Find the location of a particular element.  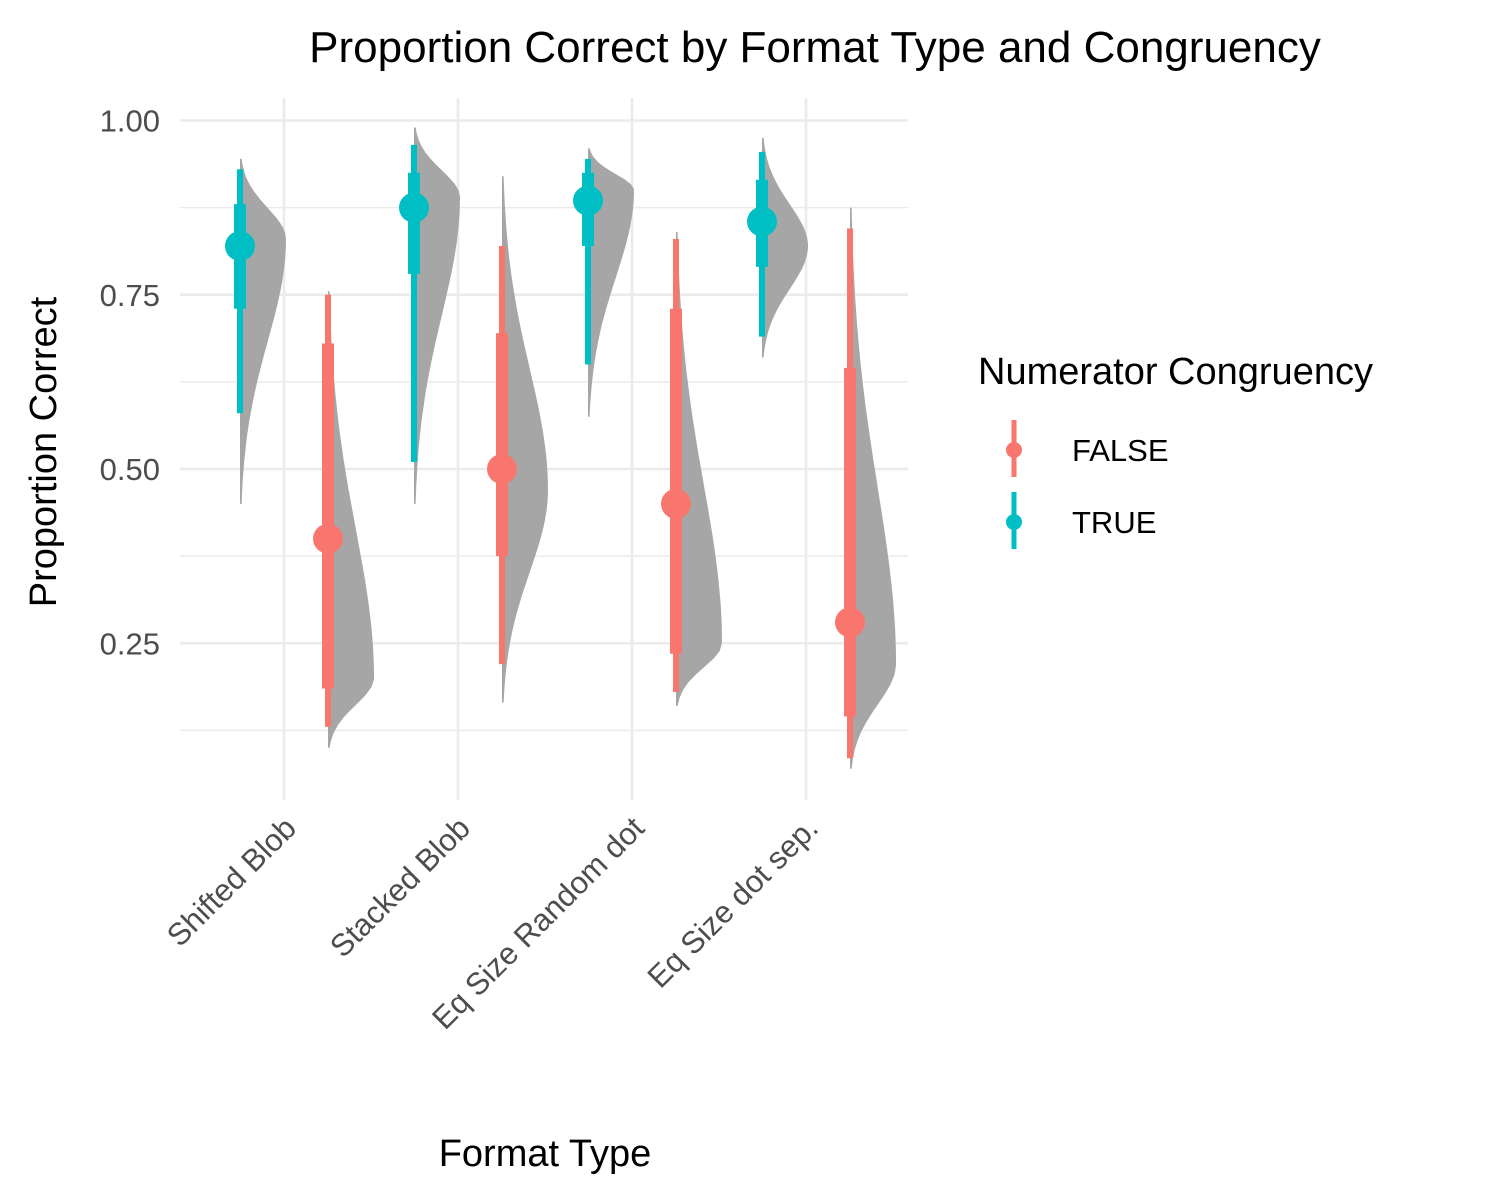

x-tick-label: Shifted Blob is located at coordinates (231, 881).